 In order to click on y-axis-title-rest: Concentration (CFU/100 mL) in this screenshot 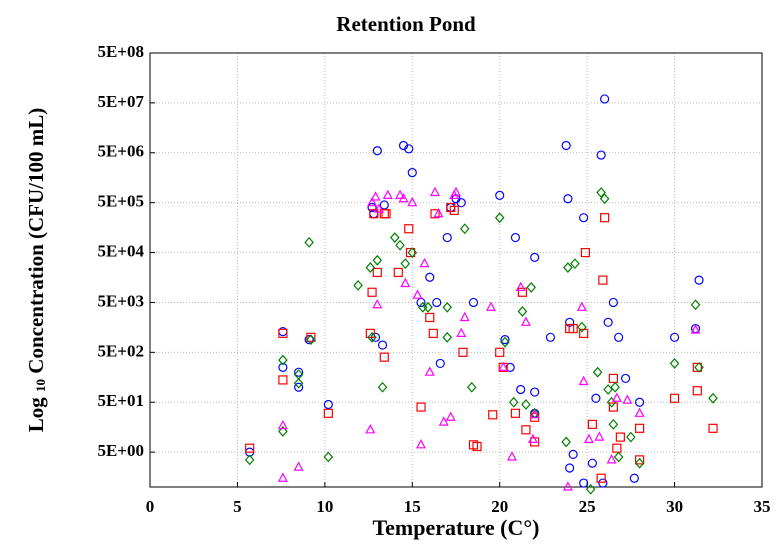, I will do `click(36, 241)`.